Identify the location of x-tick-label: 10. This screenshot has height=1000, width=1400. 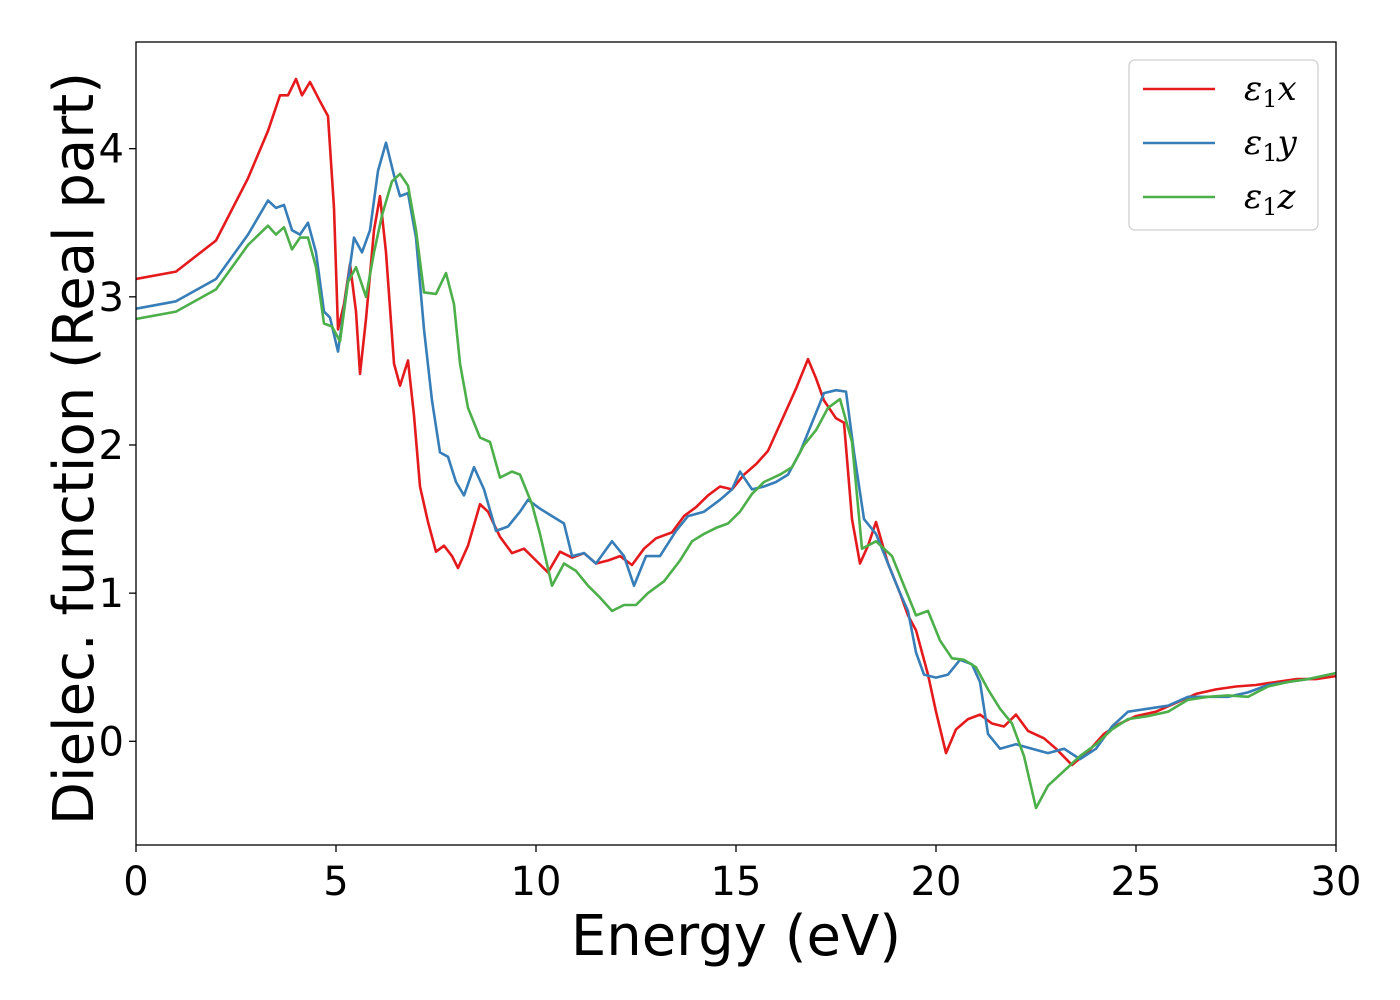
(536, 882).